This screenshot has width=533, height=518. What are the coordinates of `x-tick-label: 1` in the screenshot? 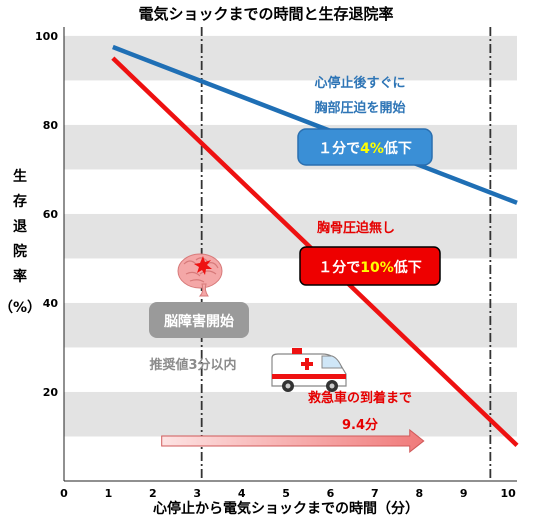 It's located at (109, 493).